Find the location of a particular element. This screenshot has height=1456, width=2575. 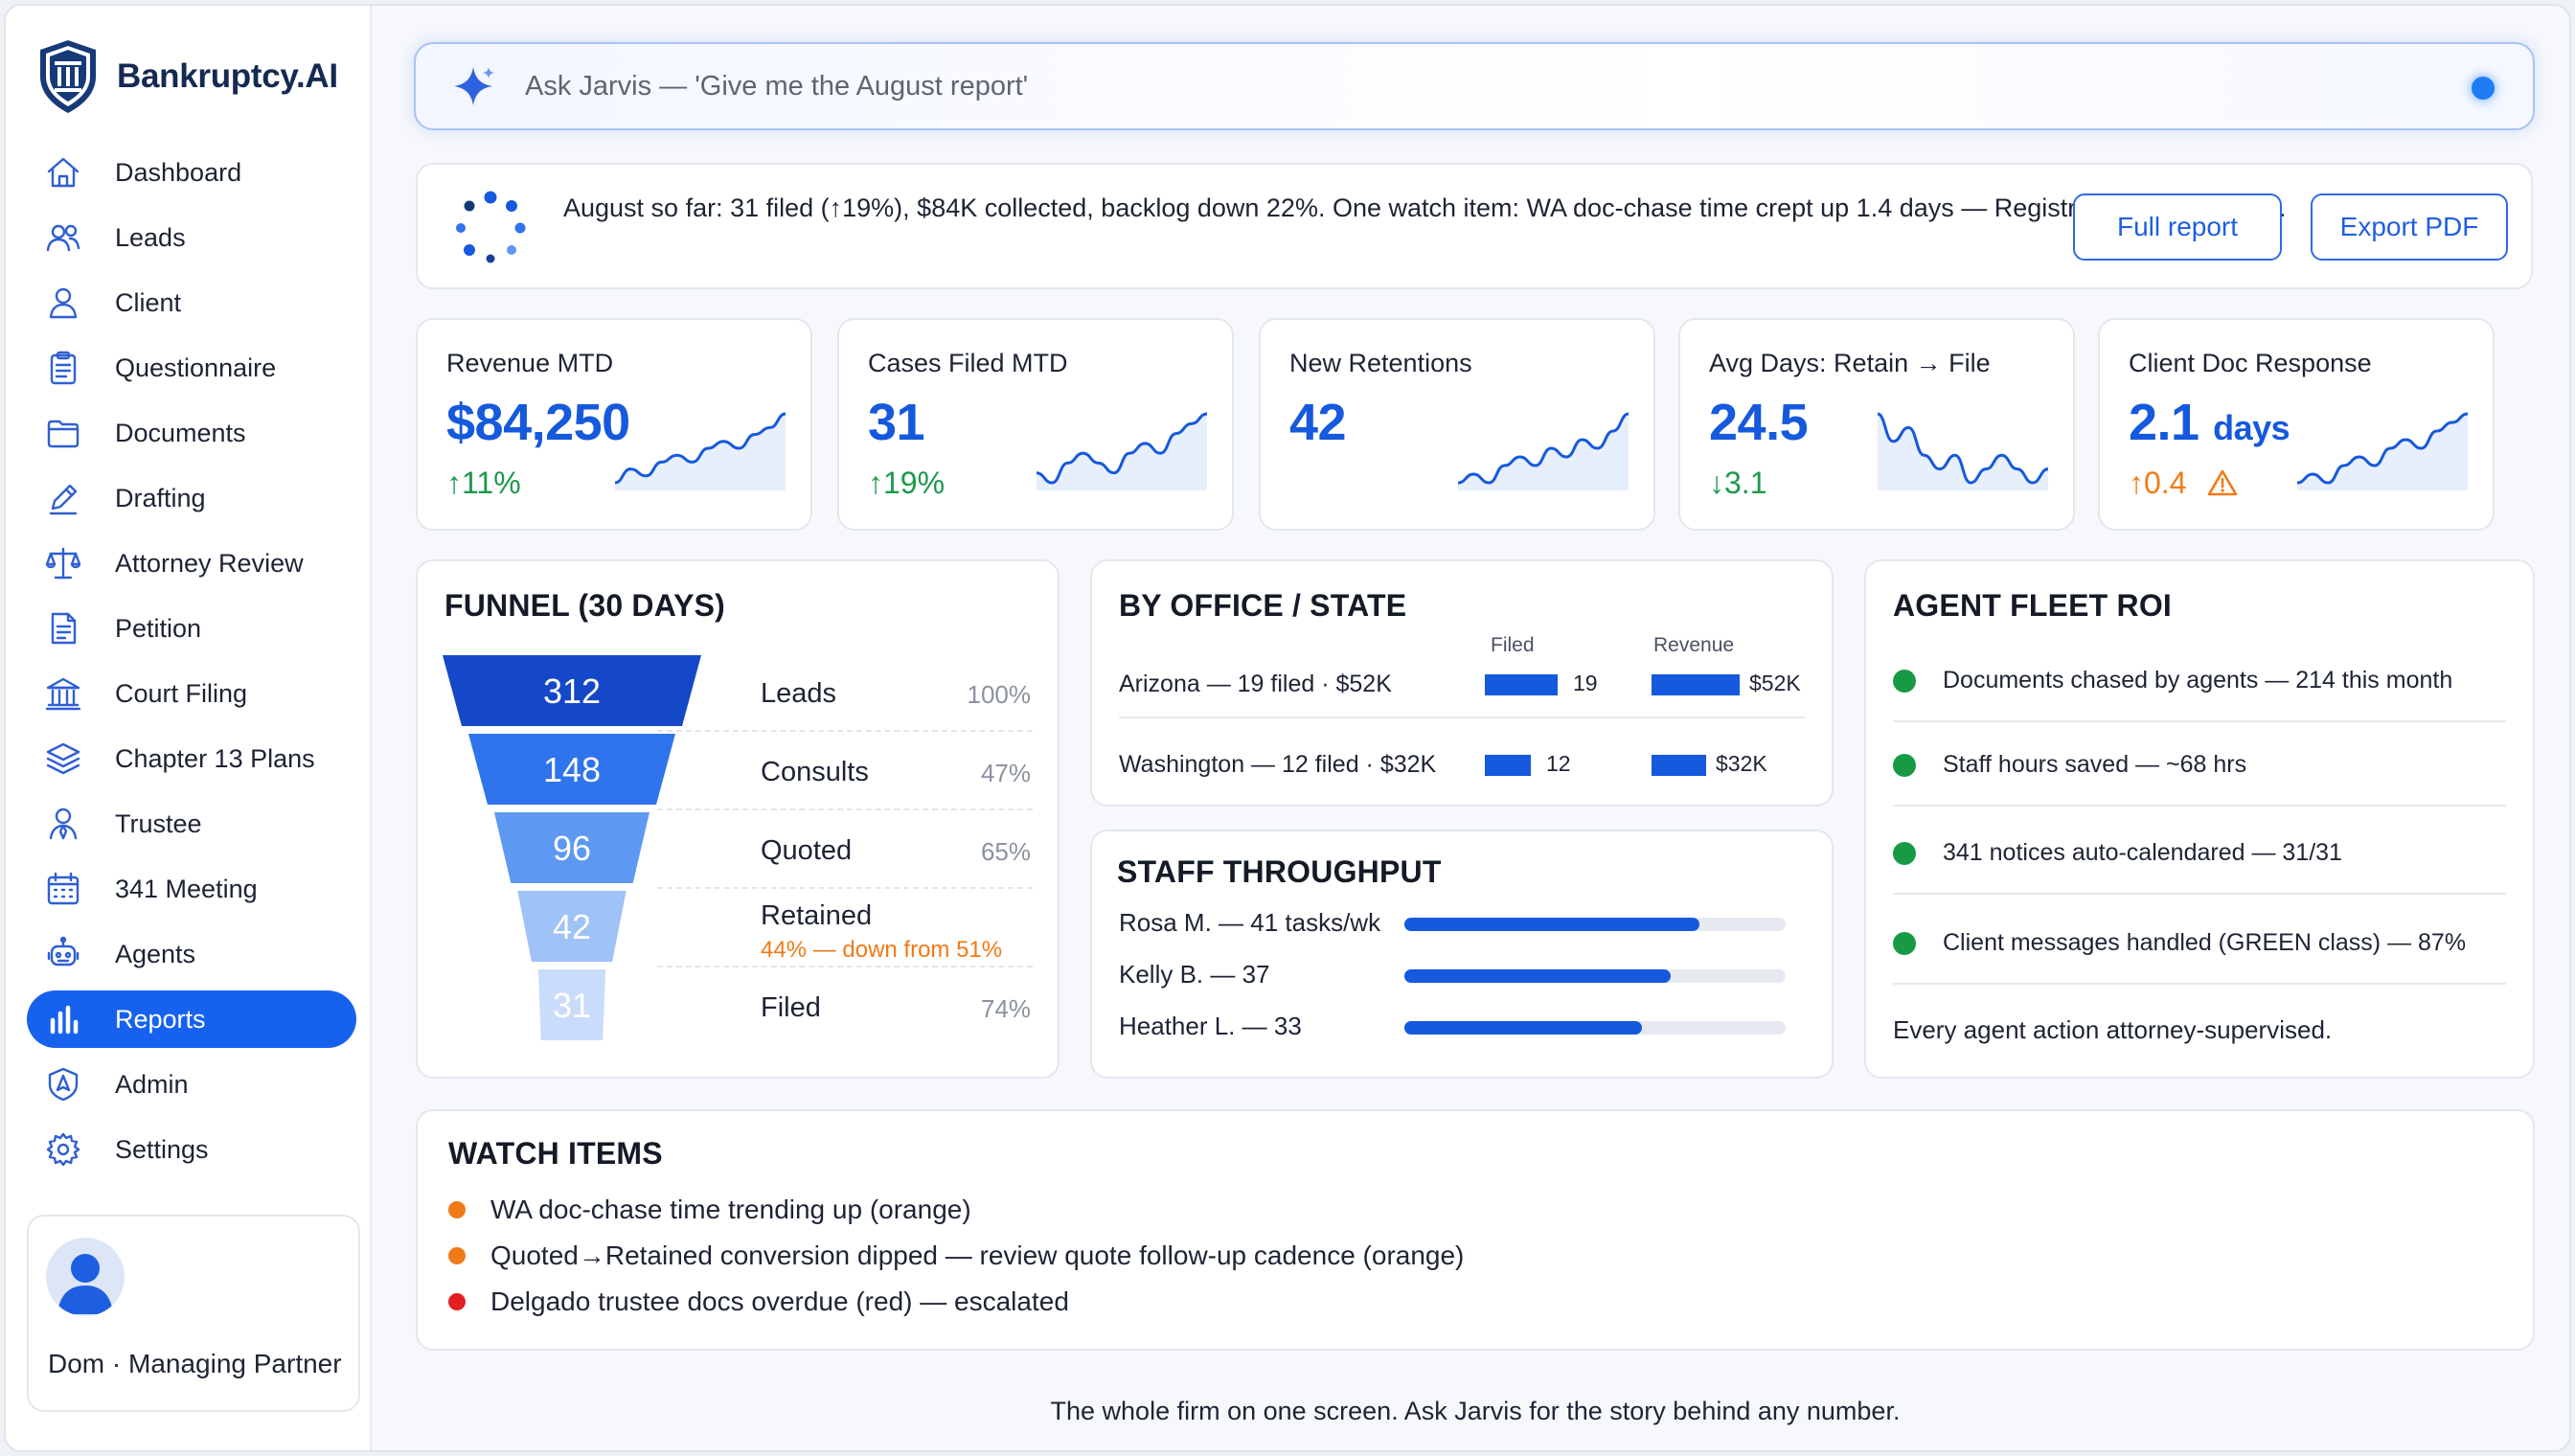

kpi-delta: ↑19% is located at coordinates (907, 483).